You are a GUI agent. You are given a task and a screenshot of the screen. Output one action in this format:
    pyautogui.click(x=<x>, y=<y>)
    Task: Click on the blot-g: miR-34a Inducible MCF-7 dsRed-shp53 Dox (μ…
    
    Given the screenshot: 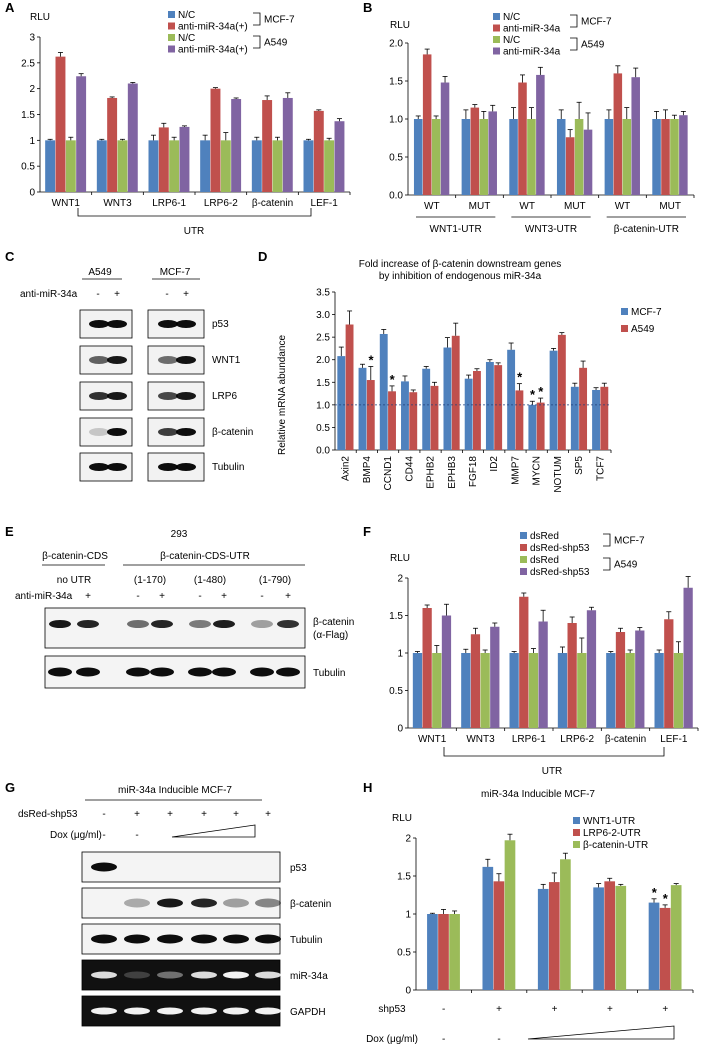 What is the action you would take?
    pyautogui.click(x=174, y=906)
    